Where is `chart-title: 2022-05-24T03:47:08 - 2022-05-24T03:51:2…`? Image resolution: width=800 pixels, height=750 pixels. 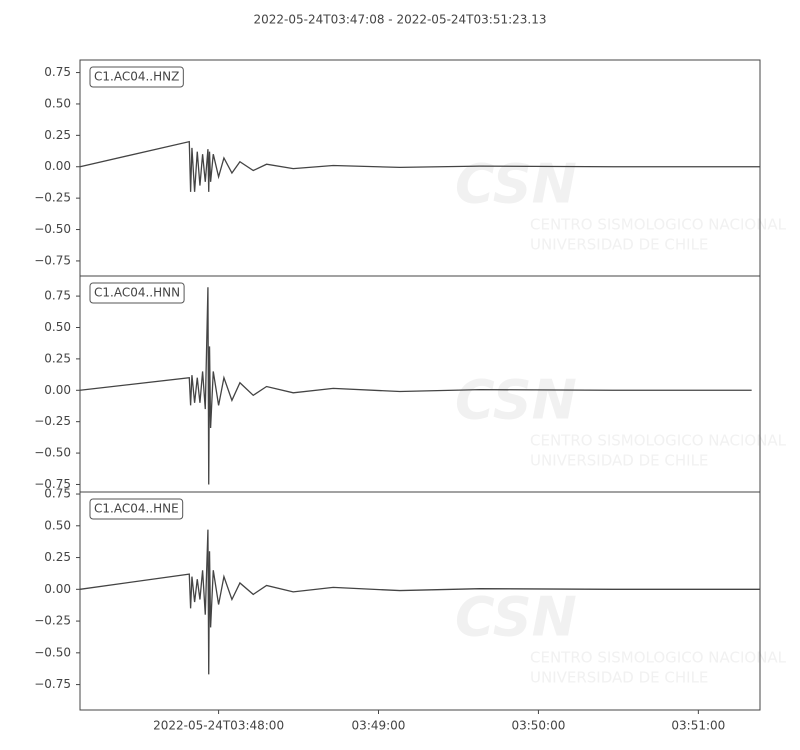 chart-title: 2022-05-24T03:47:08 - 2022-05-24T03:51:2… is located at coordinates (400, 20).